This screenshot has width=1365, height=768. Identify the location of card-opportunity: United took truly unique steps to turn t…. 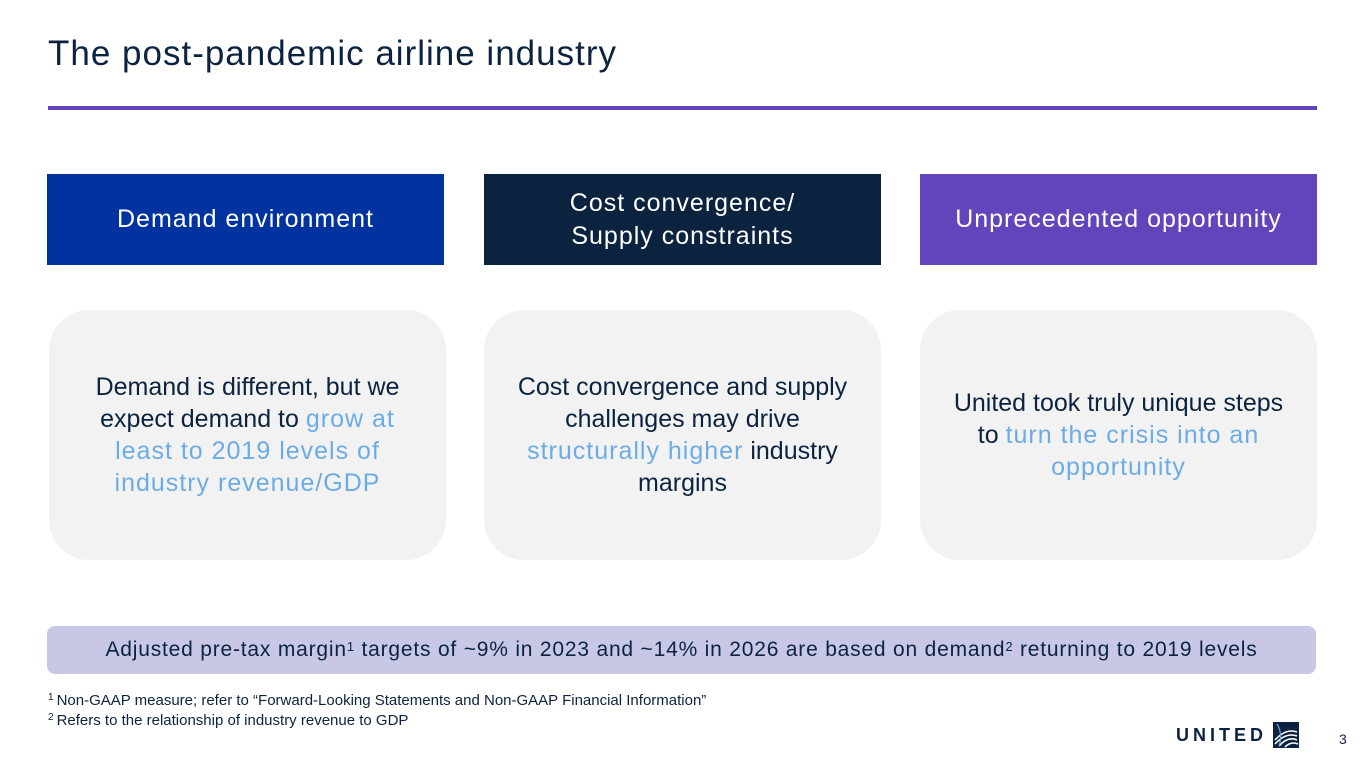
(1118, 435).